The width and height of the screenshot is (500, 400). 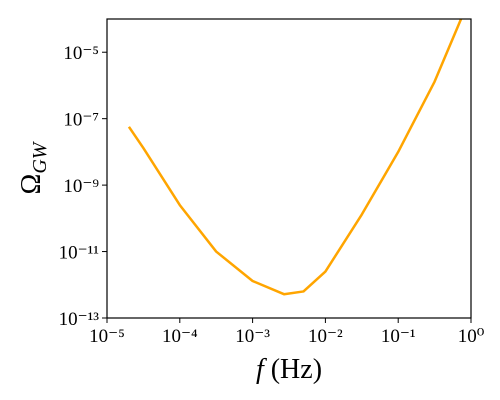 I want to click on y-tick-label: 10⁻⁵, so click(x=81, y=53).